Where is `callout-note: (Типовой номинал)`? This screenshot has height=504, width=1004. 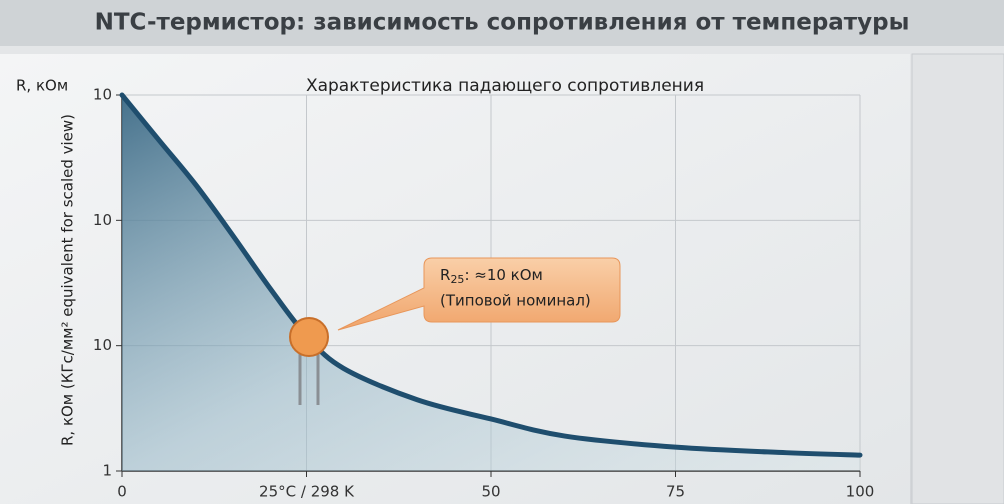
callout-note: (Типовой номинал) is located at coordinates (515, 301).